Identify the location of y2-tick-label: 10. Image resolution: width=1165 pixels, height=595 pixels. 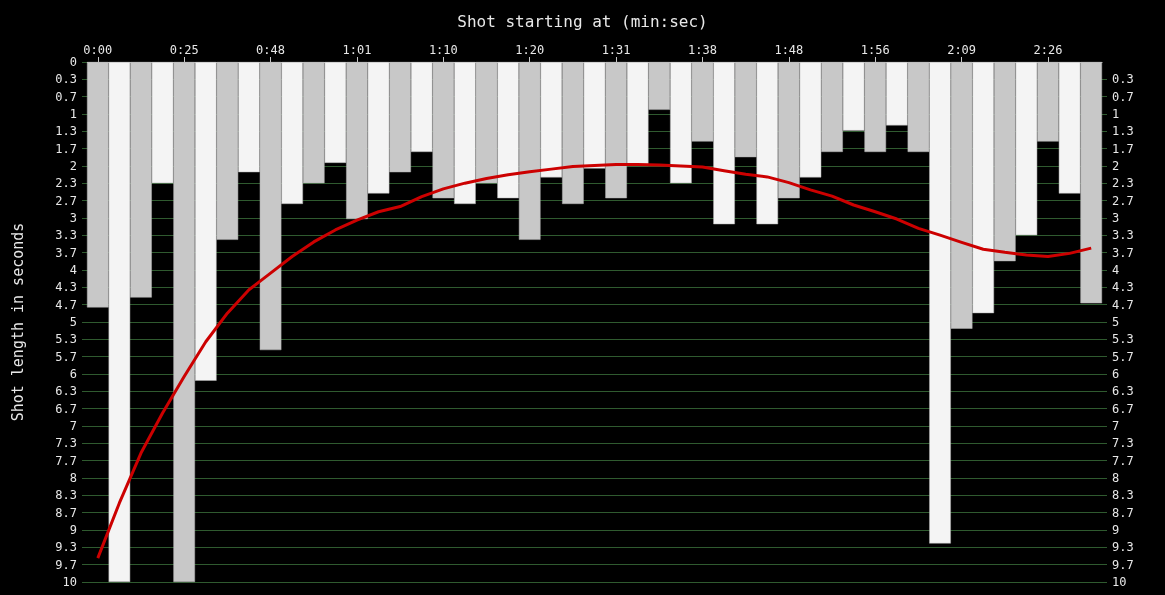
(1119, 582).